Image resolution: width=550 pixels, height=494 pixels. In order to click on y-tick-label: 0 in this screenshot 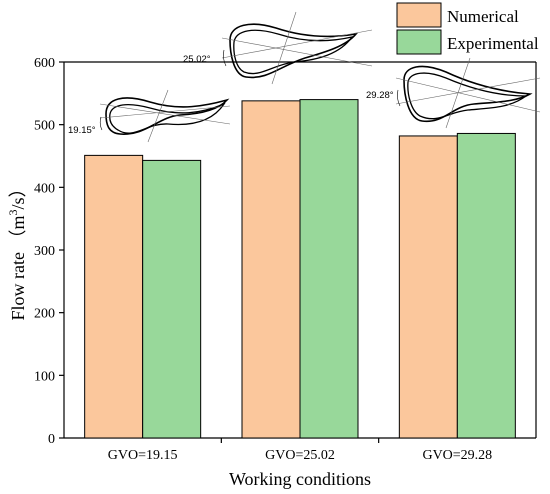, I will do `click(51, 439)`.